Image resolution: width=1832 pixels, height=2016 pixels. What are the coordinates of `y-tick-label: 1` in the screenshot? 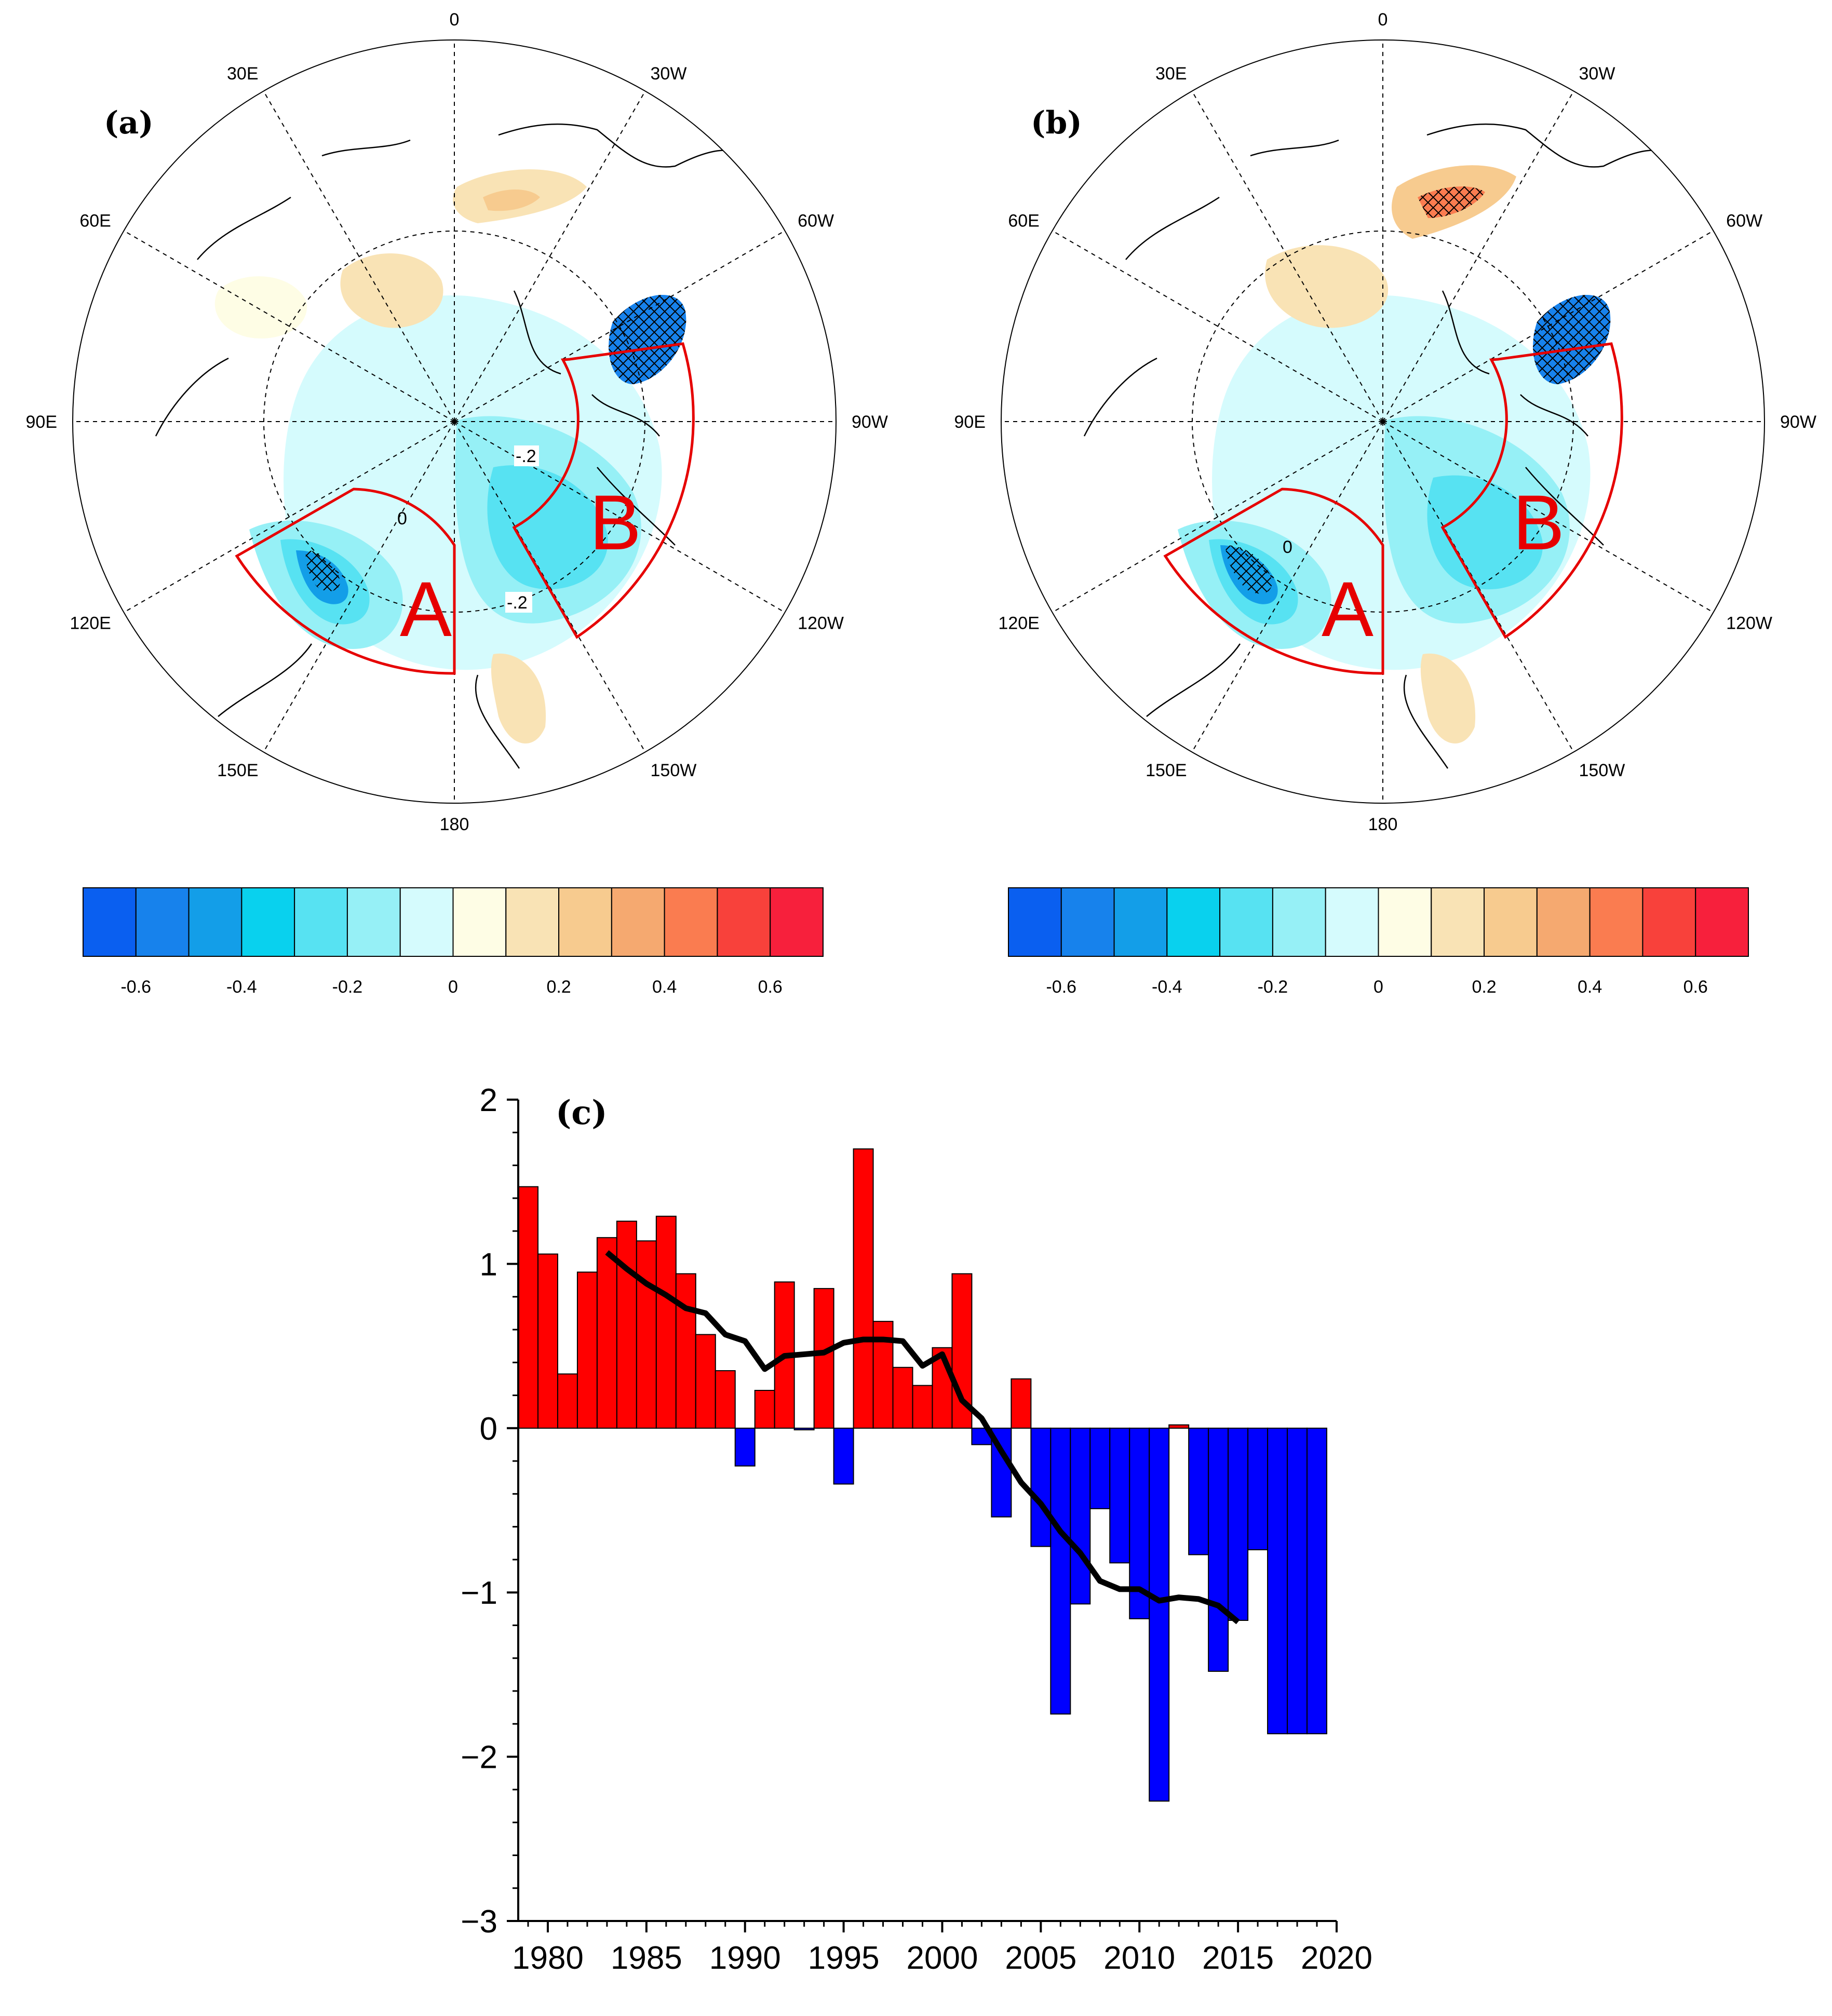 It's located at (488, 1264).